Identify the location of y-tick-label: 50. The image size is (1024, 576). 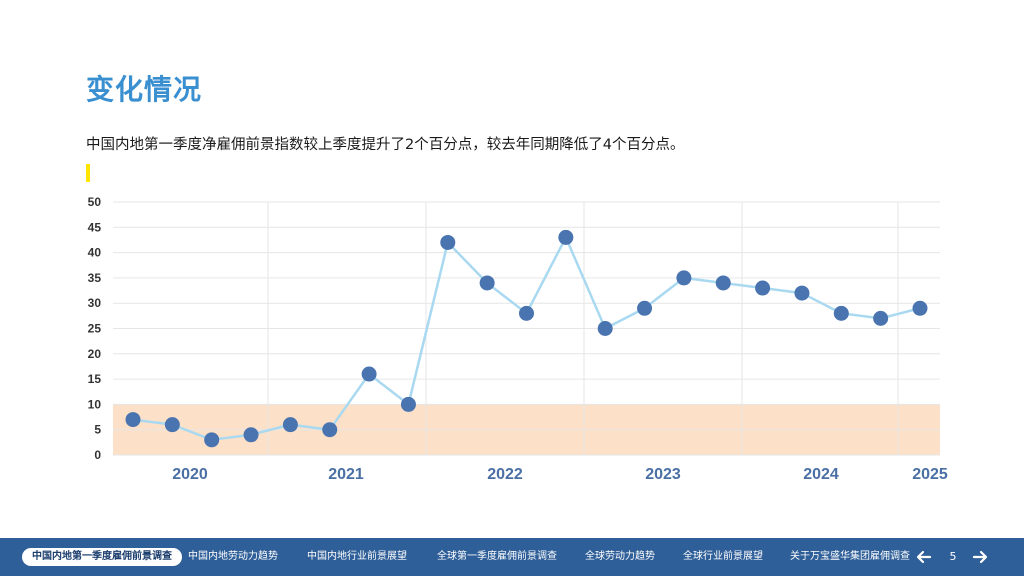
(95, 202).